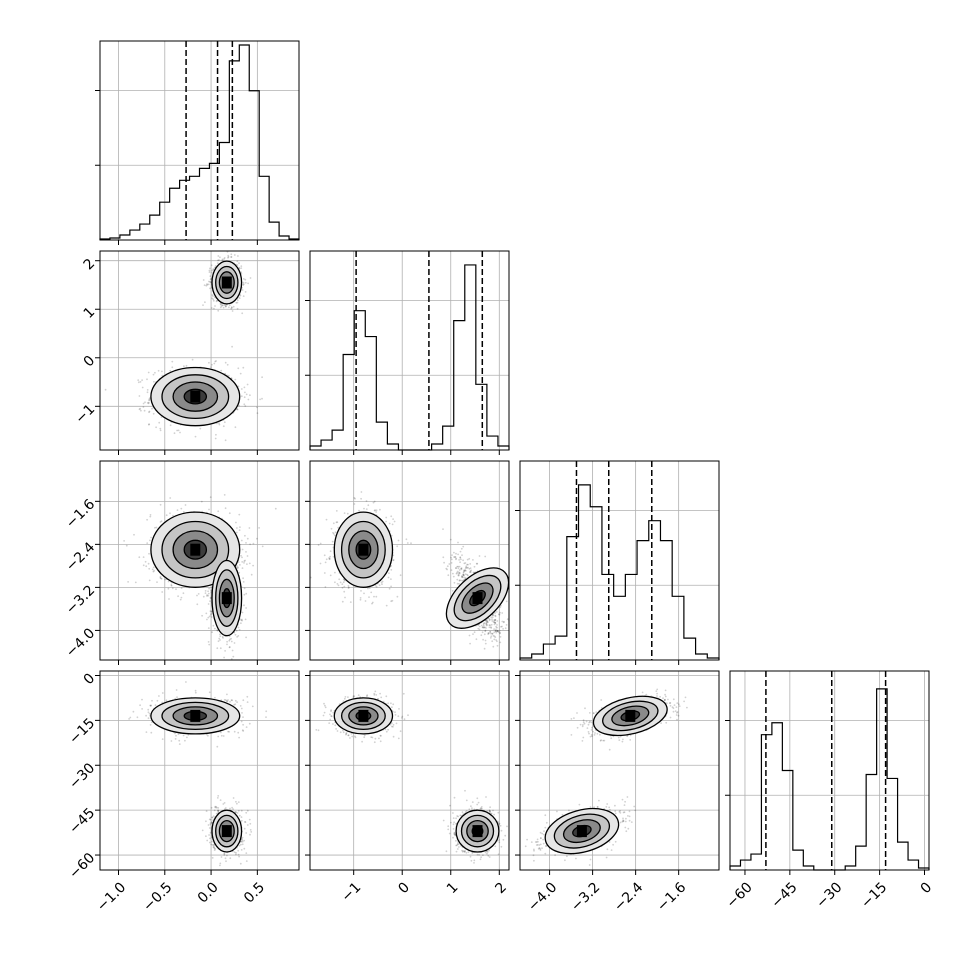 The height and width of the screenshot is (970, 970). What do you see at coordinates (226, 598) in the screenshot?
I see `density-peak` at bounding box center [226, 598].